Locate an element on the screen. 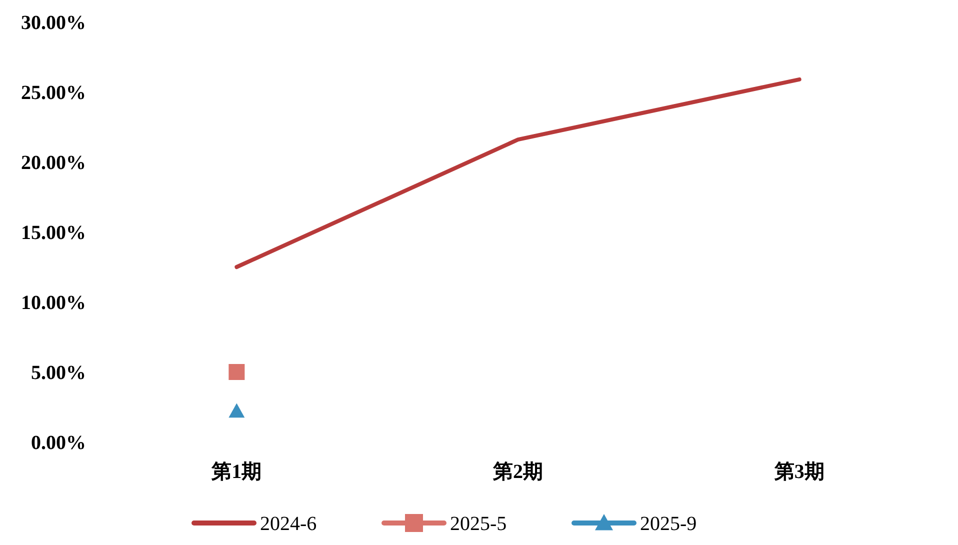 The height and width of the screenshot is (545, 958). x-tick-label: 第2期 is located at coordinates (517, 472).